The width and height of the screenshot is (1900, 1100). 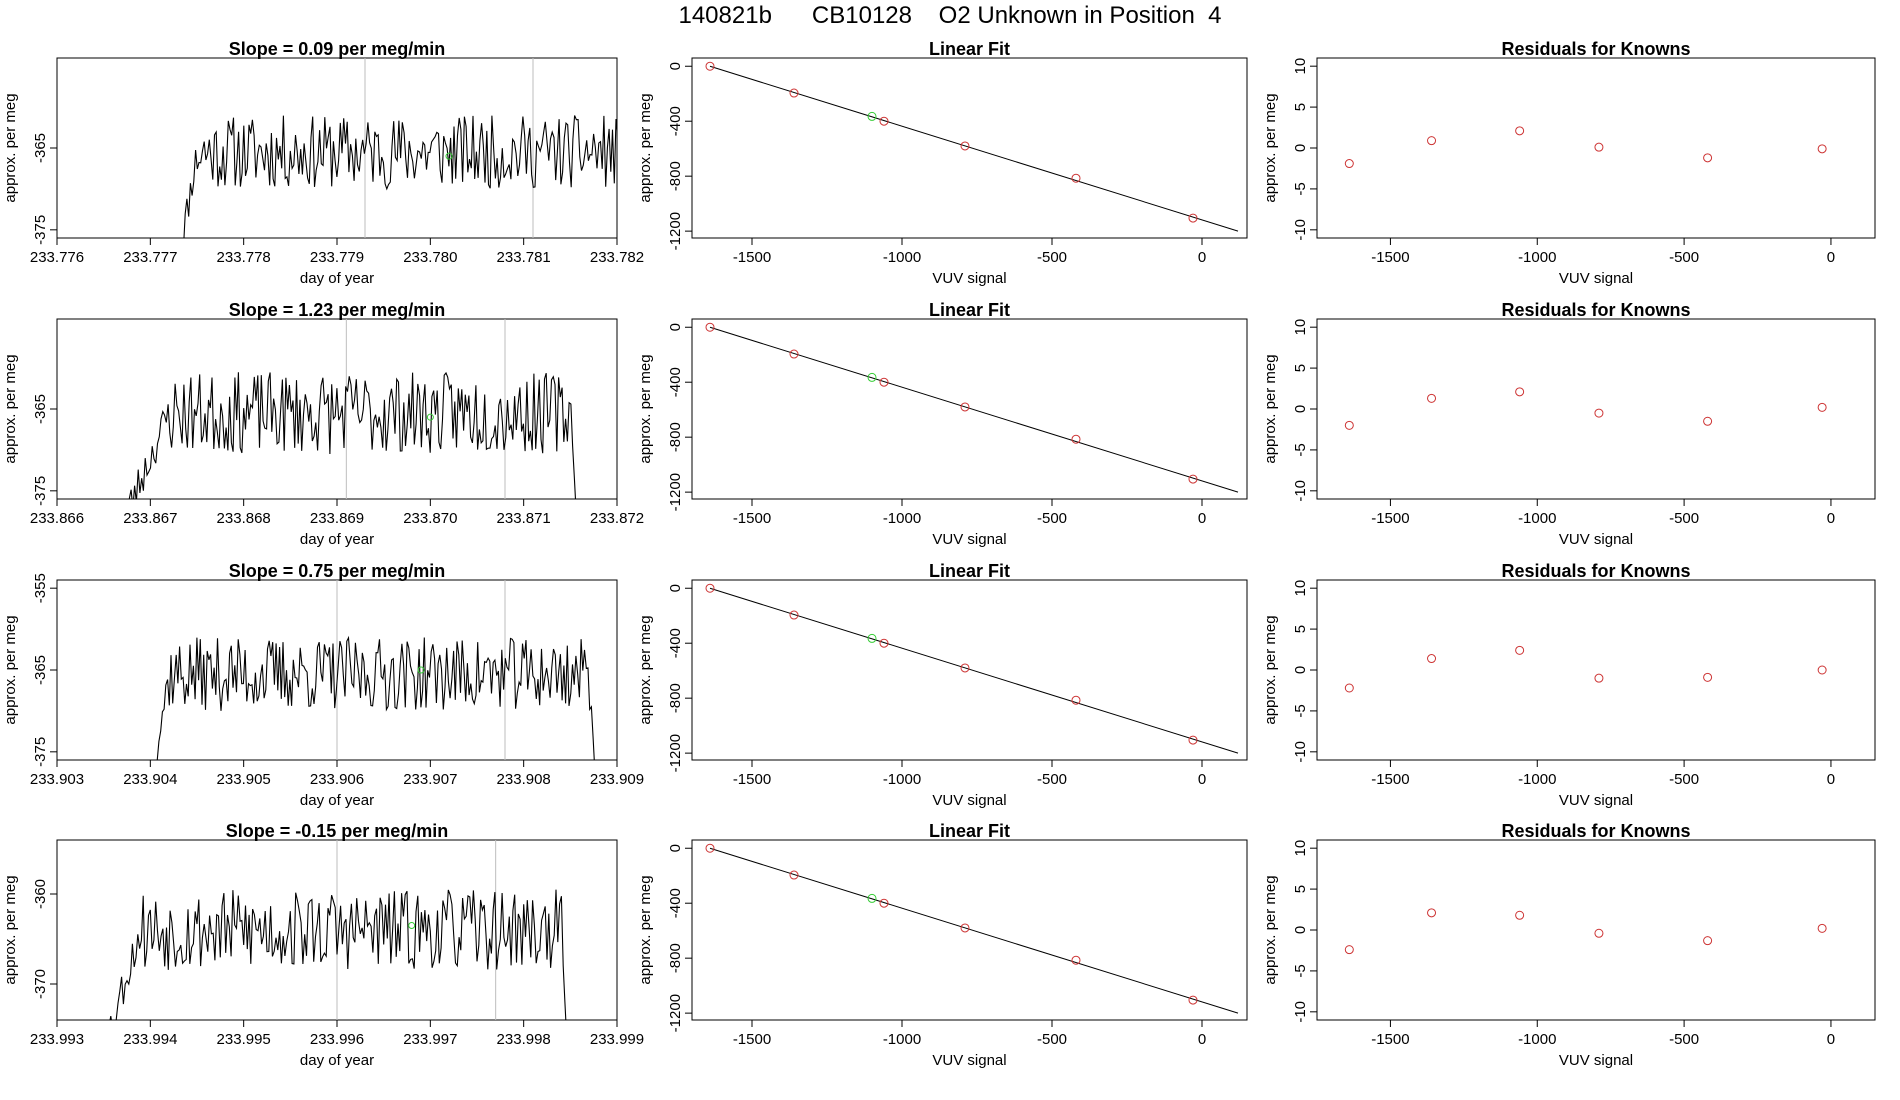 I want to click on x-tick-label: 233.997, so click(x=430, y=1039).